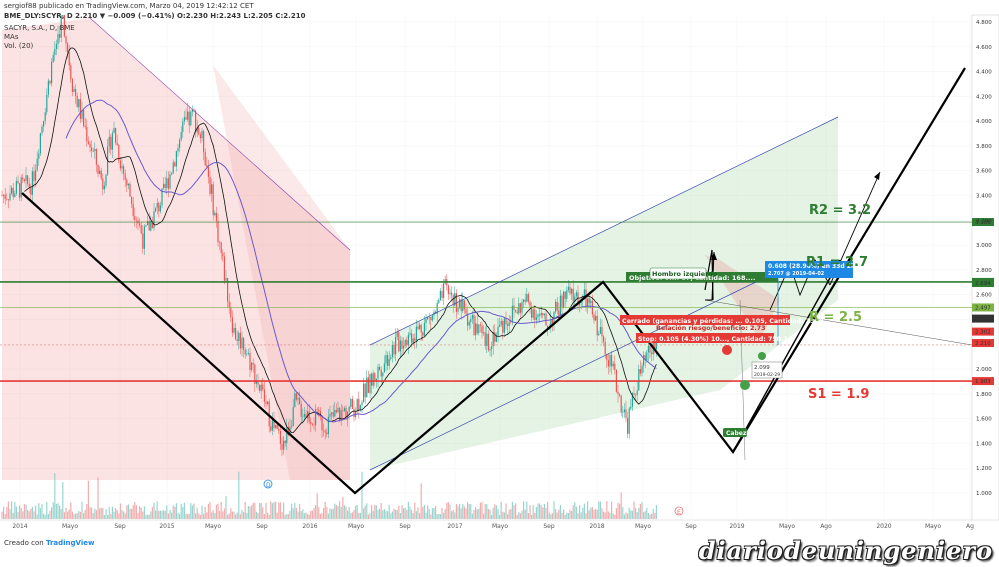 Image resolution: width=999 pixels, height=567 pixels. What do you see at coordinates (736, 526) in the screenshot?
I see `x-tick-label: 2019` at bounding box center [736, 526].